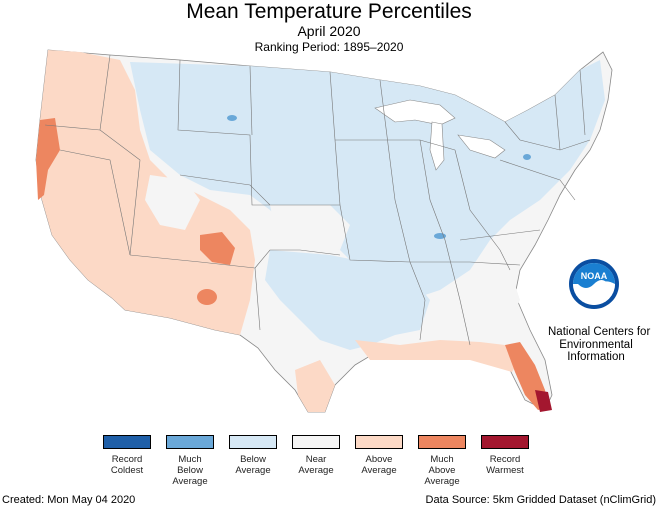 The width and height of the screenshot is (658, 509). What do you see at coordinates (315, 386) in the screenshot?
I see `above-average-region-texas` at bounding box center [315, 386].